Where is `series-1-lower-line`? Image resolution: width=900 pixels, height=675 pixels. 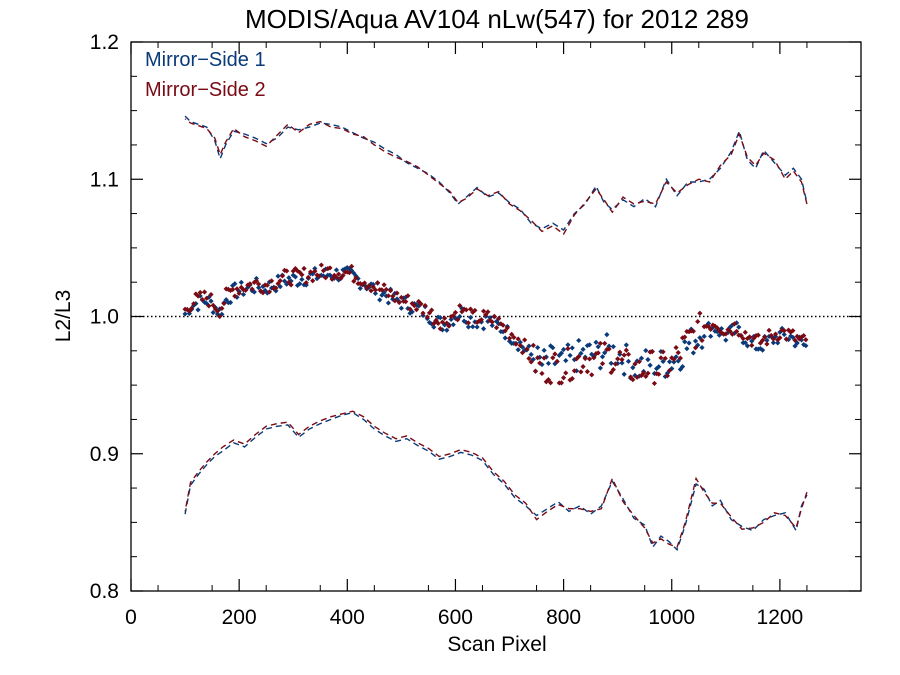 series-1-lower-line is located at coordinates (496, 481).